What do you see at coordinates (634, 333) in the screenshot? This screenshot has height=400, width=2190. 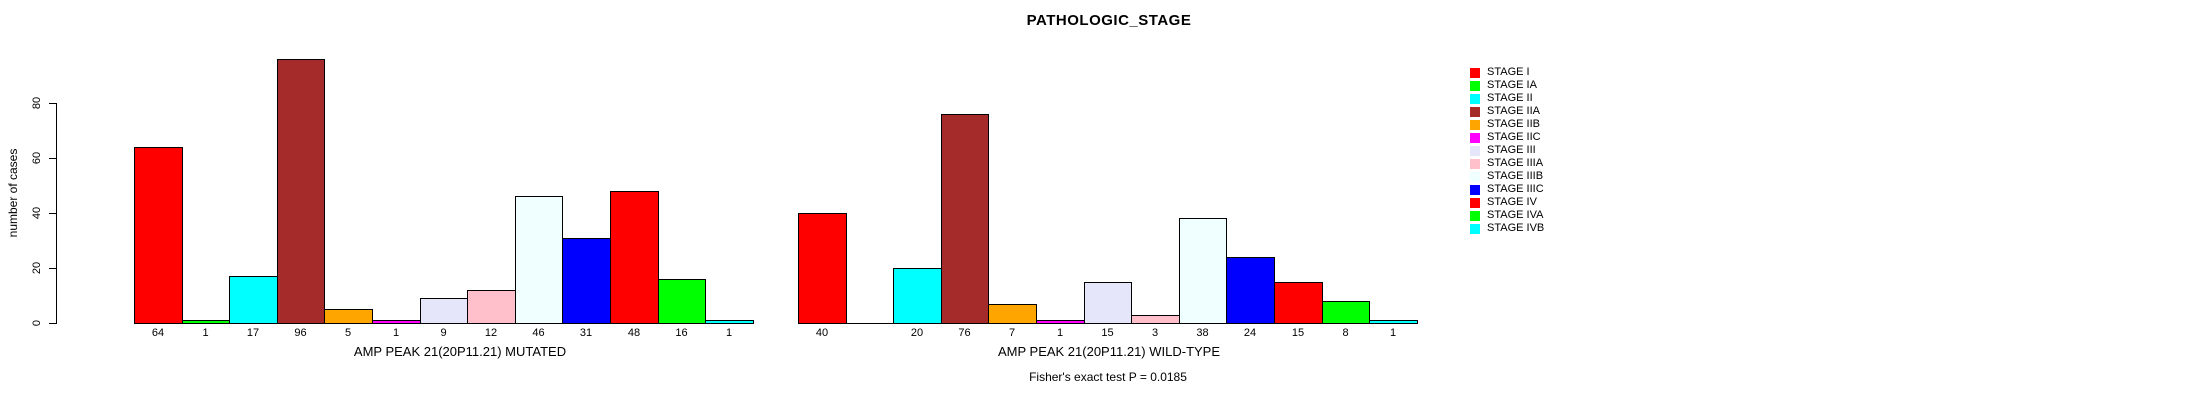 I see `bar-value-label: 48` at bounding box center [634, 333].